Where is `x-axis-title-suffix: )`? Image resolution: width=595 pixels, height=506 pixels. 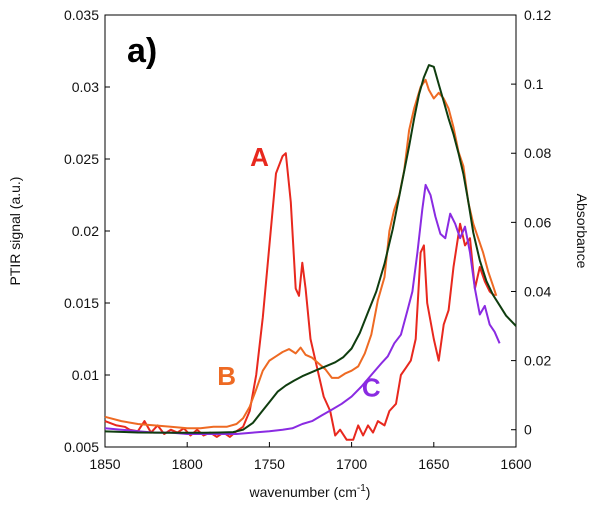 x-axis-title-suffix: ) is located at coordinates (368, 492).